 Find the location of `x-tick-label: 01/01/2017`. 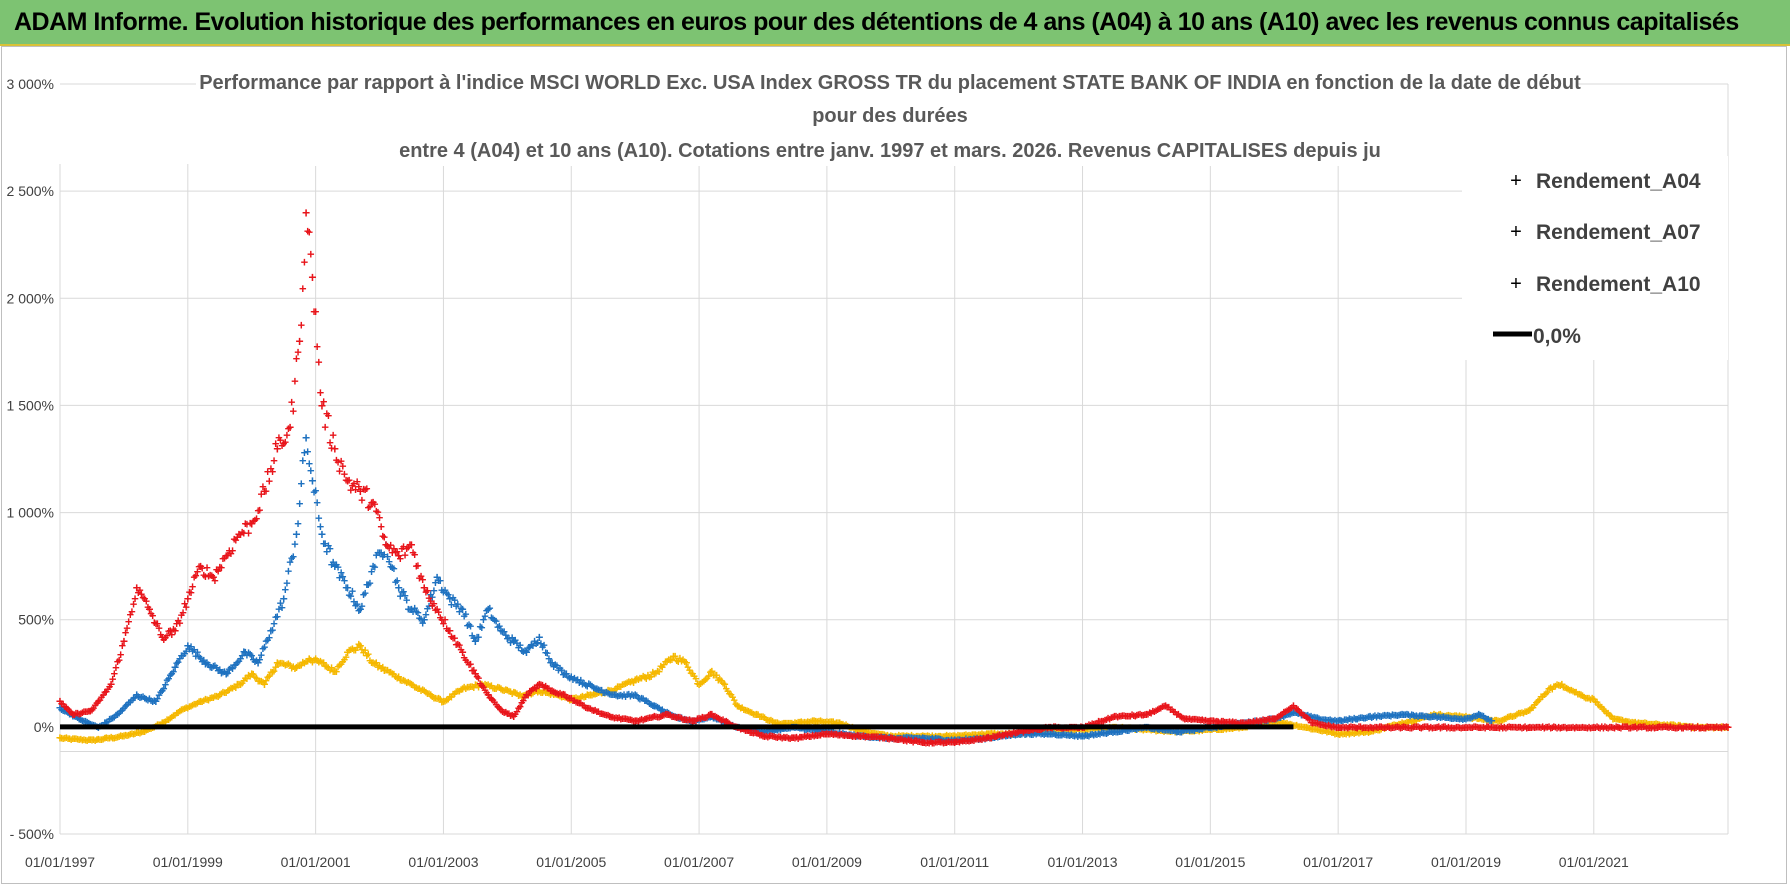

x-tick-label: 01/01/2017 is located at coordinates (1338, 862).